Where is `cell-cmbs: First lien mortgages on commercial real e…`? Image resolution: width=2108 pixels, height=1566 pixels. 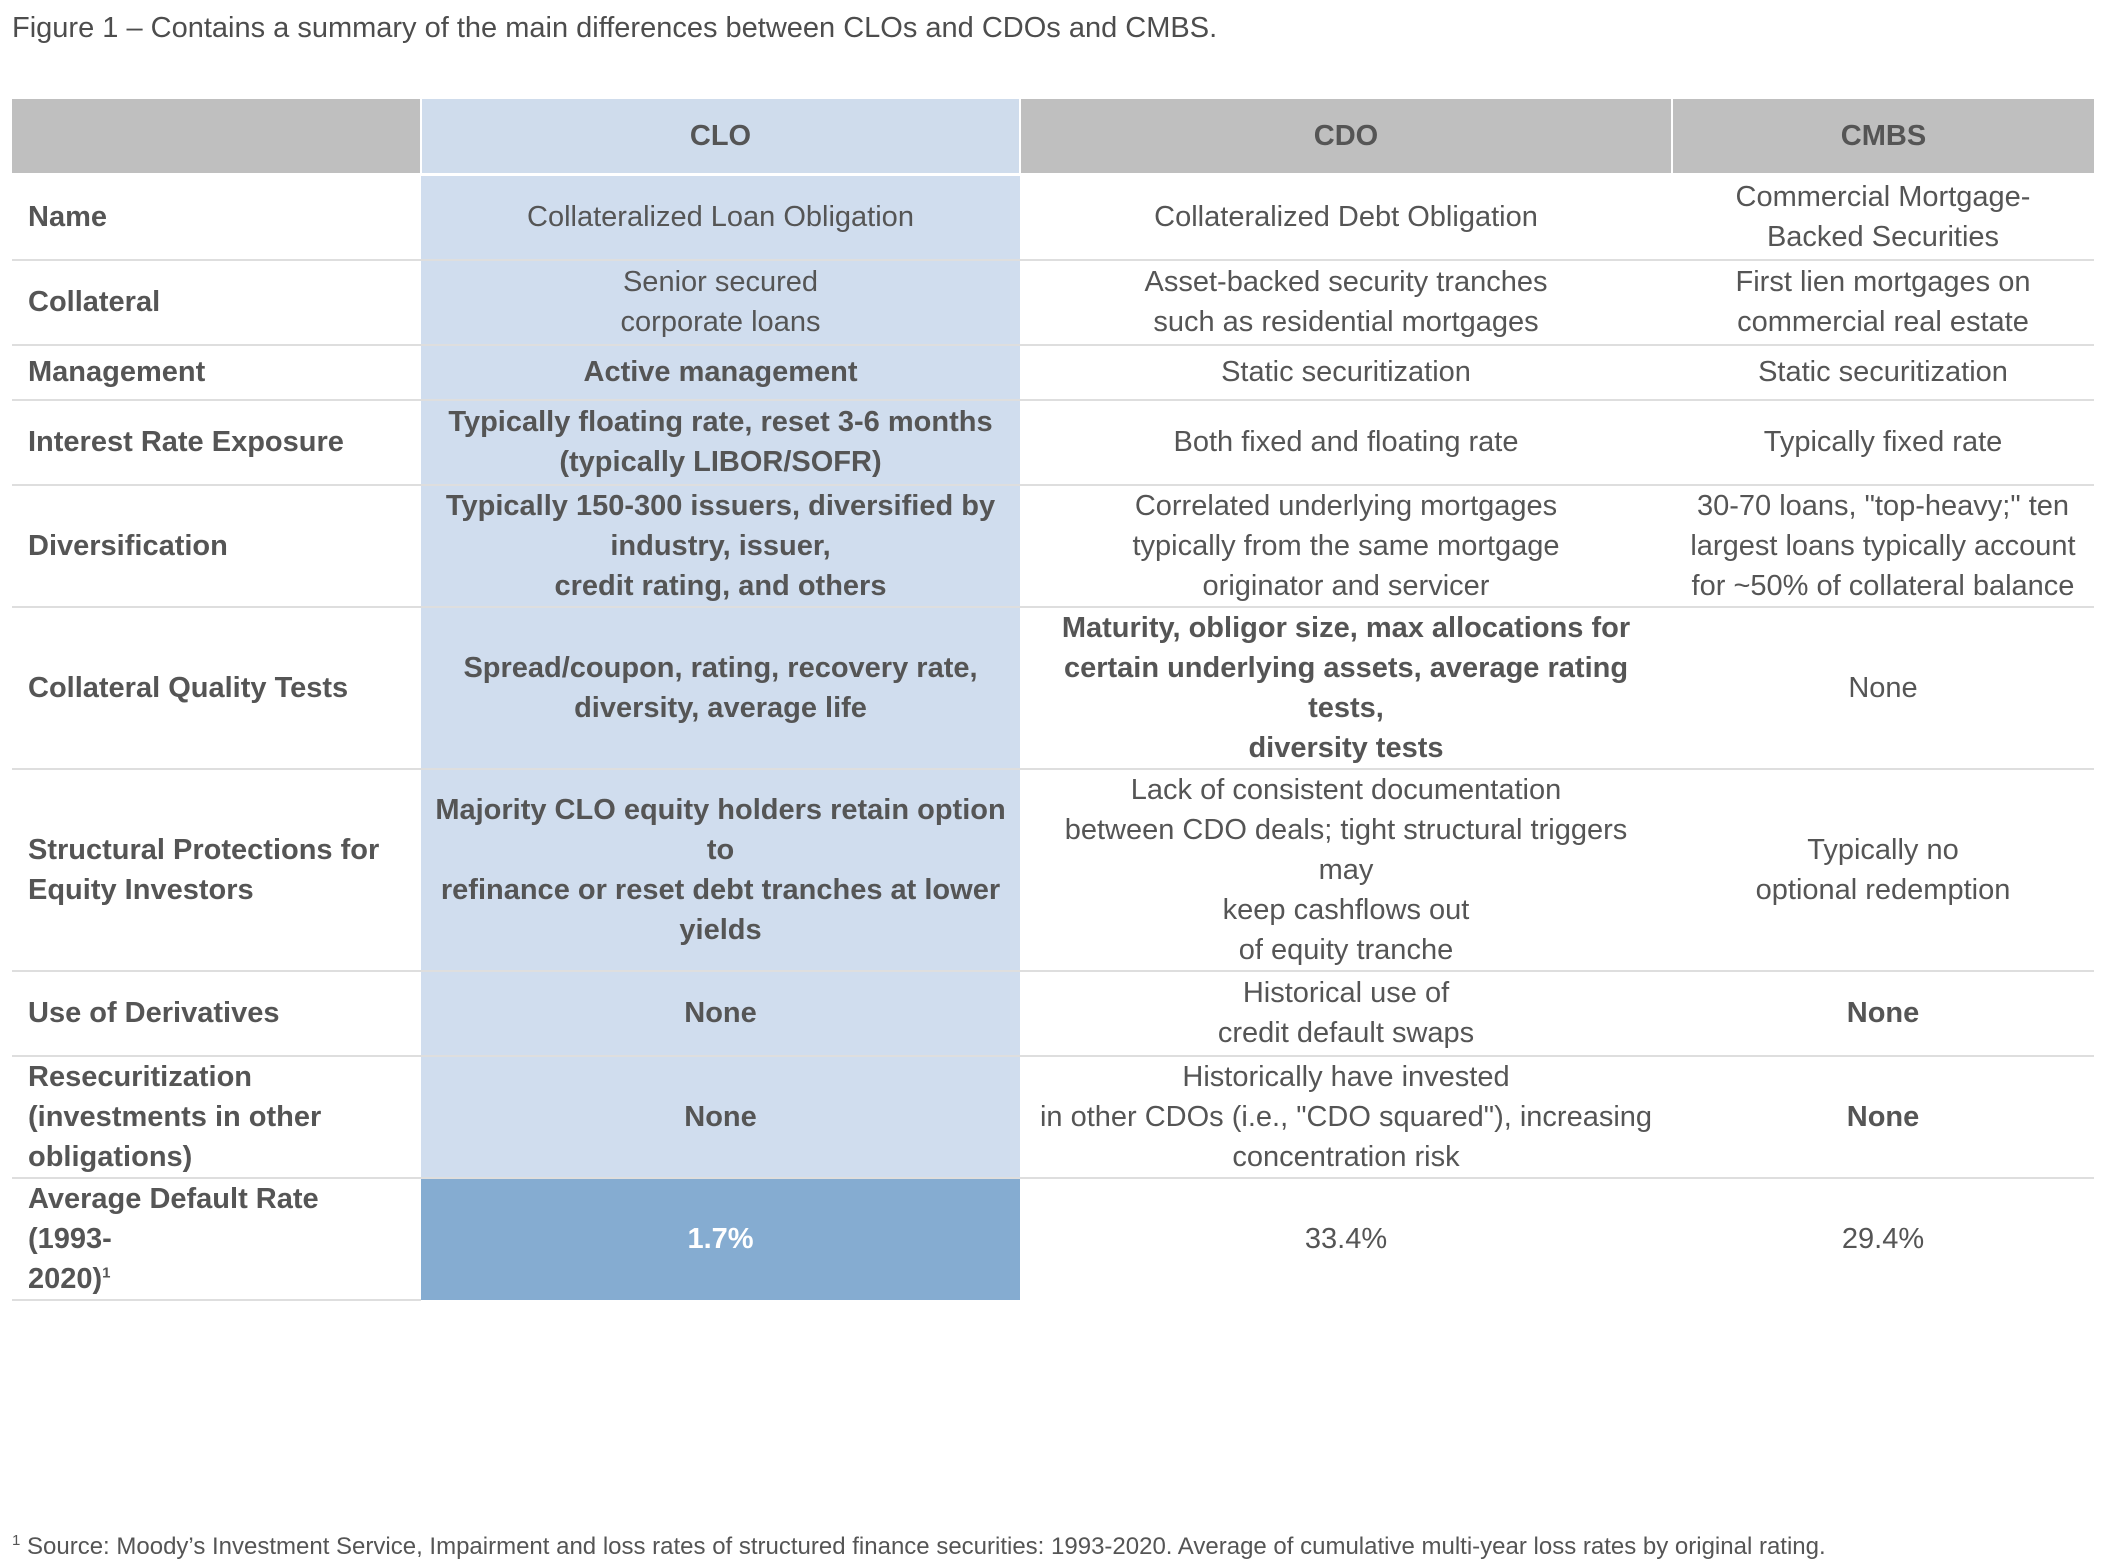
cell-cmbs: First lien mortgages on commercial real e… is located at coordinates (1883, 302).